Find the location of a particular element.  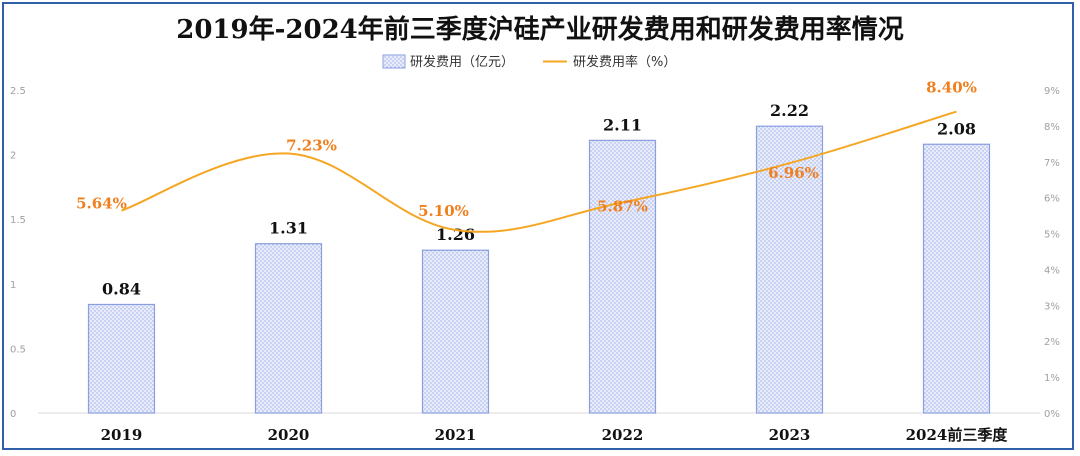

line-data-label: 7.23% is located at coordinates (311, 146).